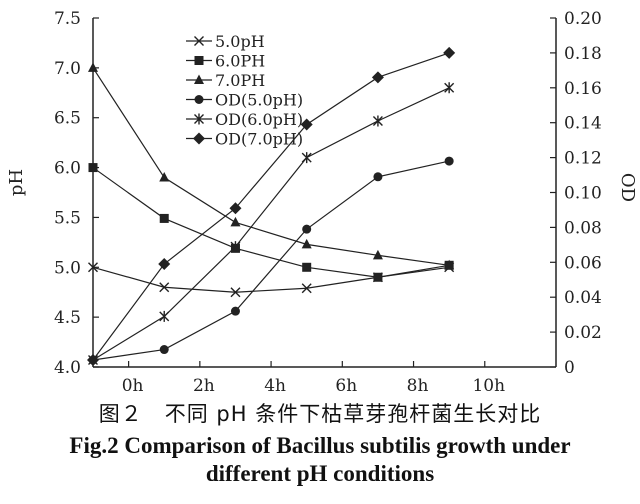  Describe the element at coordinates (320, 414) in the screenshot. I see `caption-chinese: 图２ 不同 pH 条件下枯草芽孢杆菌生长对比` at that location.